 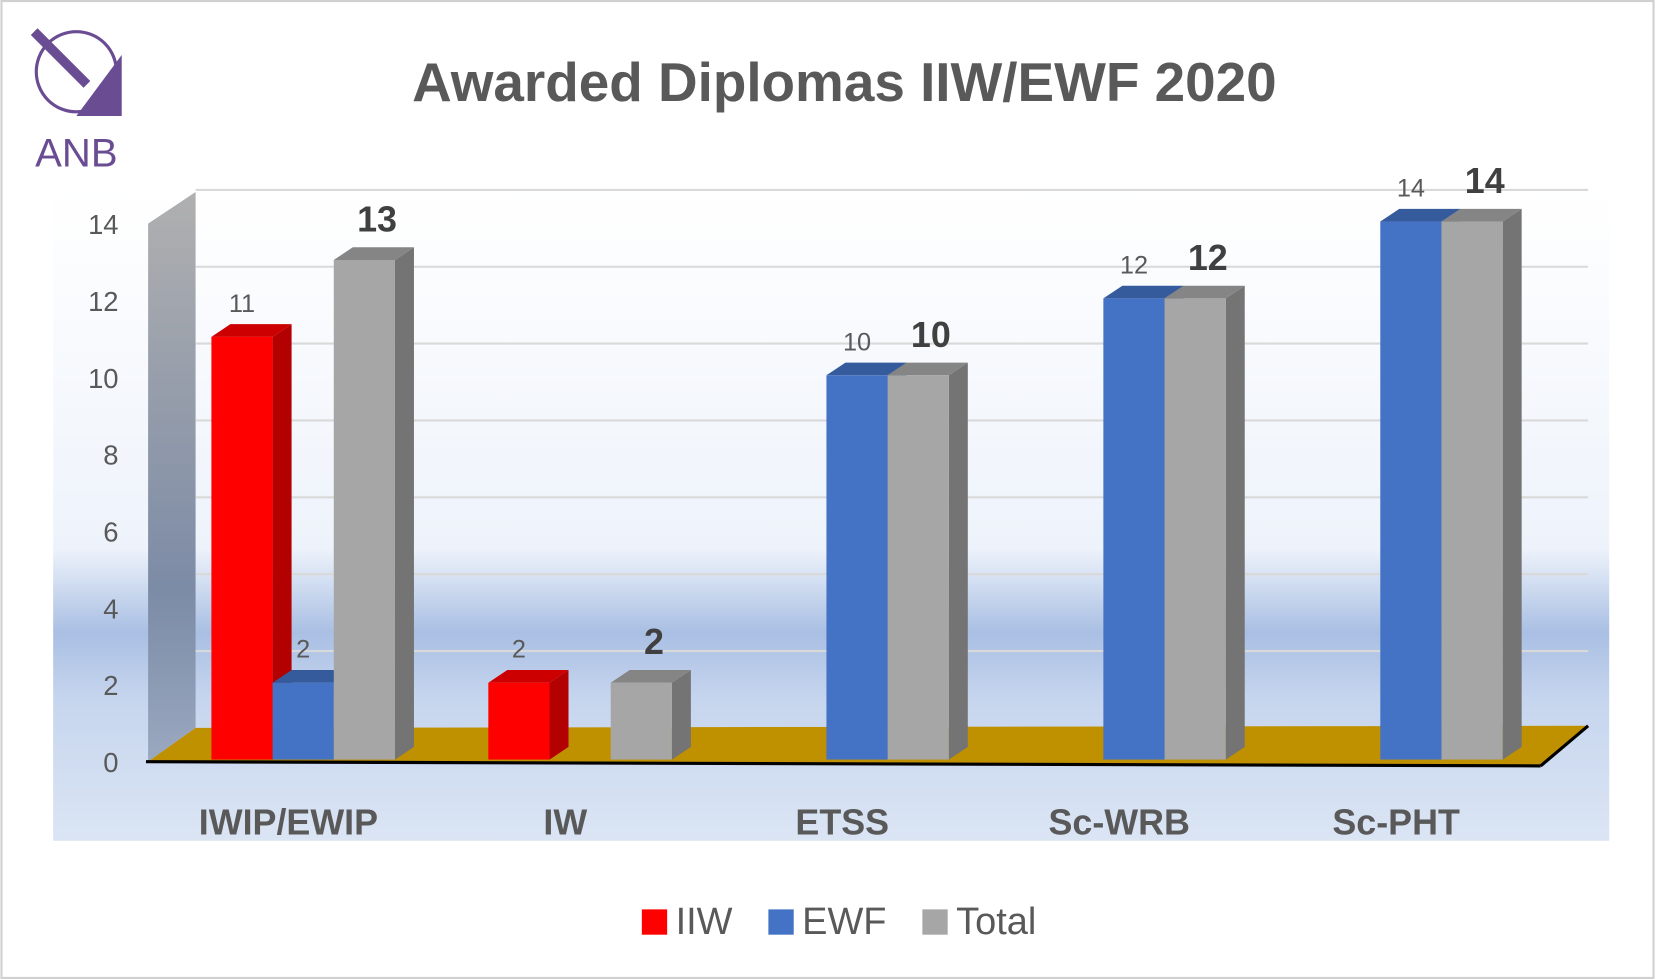 What do you see at coordinates (842, 822) in the screenshot?
I see `x-tick-label: ETSS` at bounding box center [842, 822].